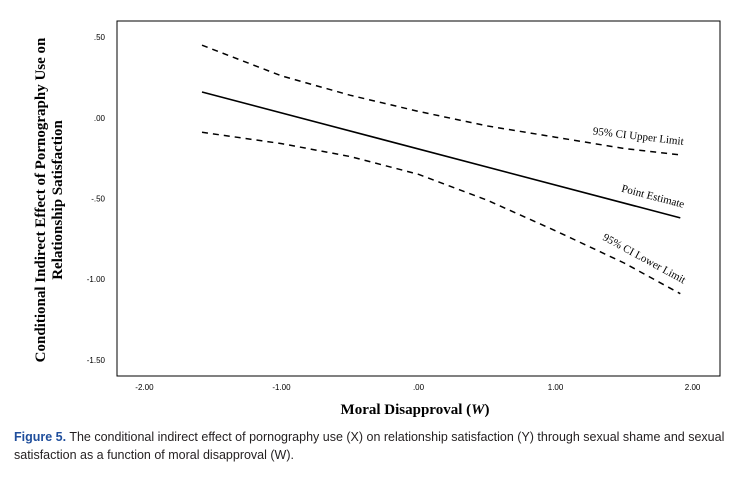 This screenshot has height=483, width=756. I want to click on y-tick-label: -.50, so click(98, 199).